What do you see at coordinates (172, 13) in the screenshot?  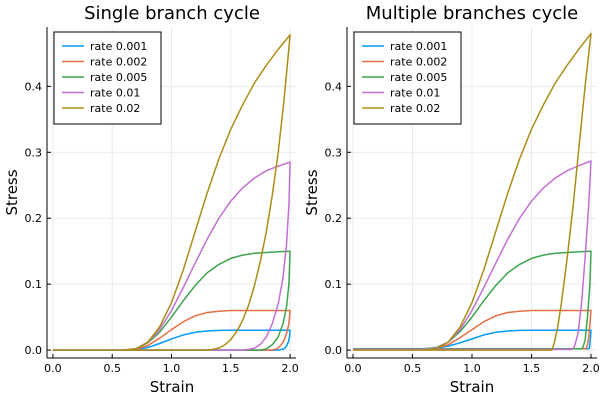 I see `chart-title: Single branch cycle` at bounding box center [172, 13].